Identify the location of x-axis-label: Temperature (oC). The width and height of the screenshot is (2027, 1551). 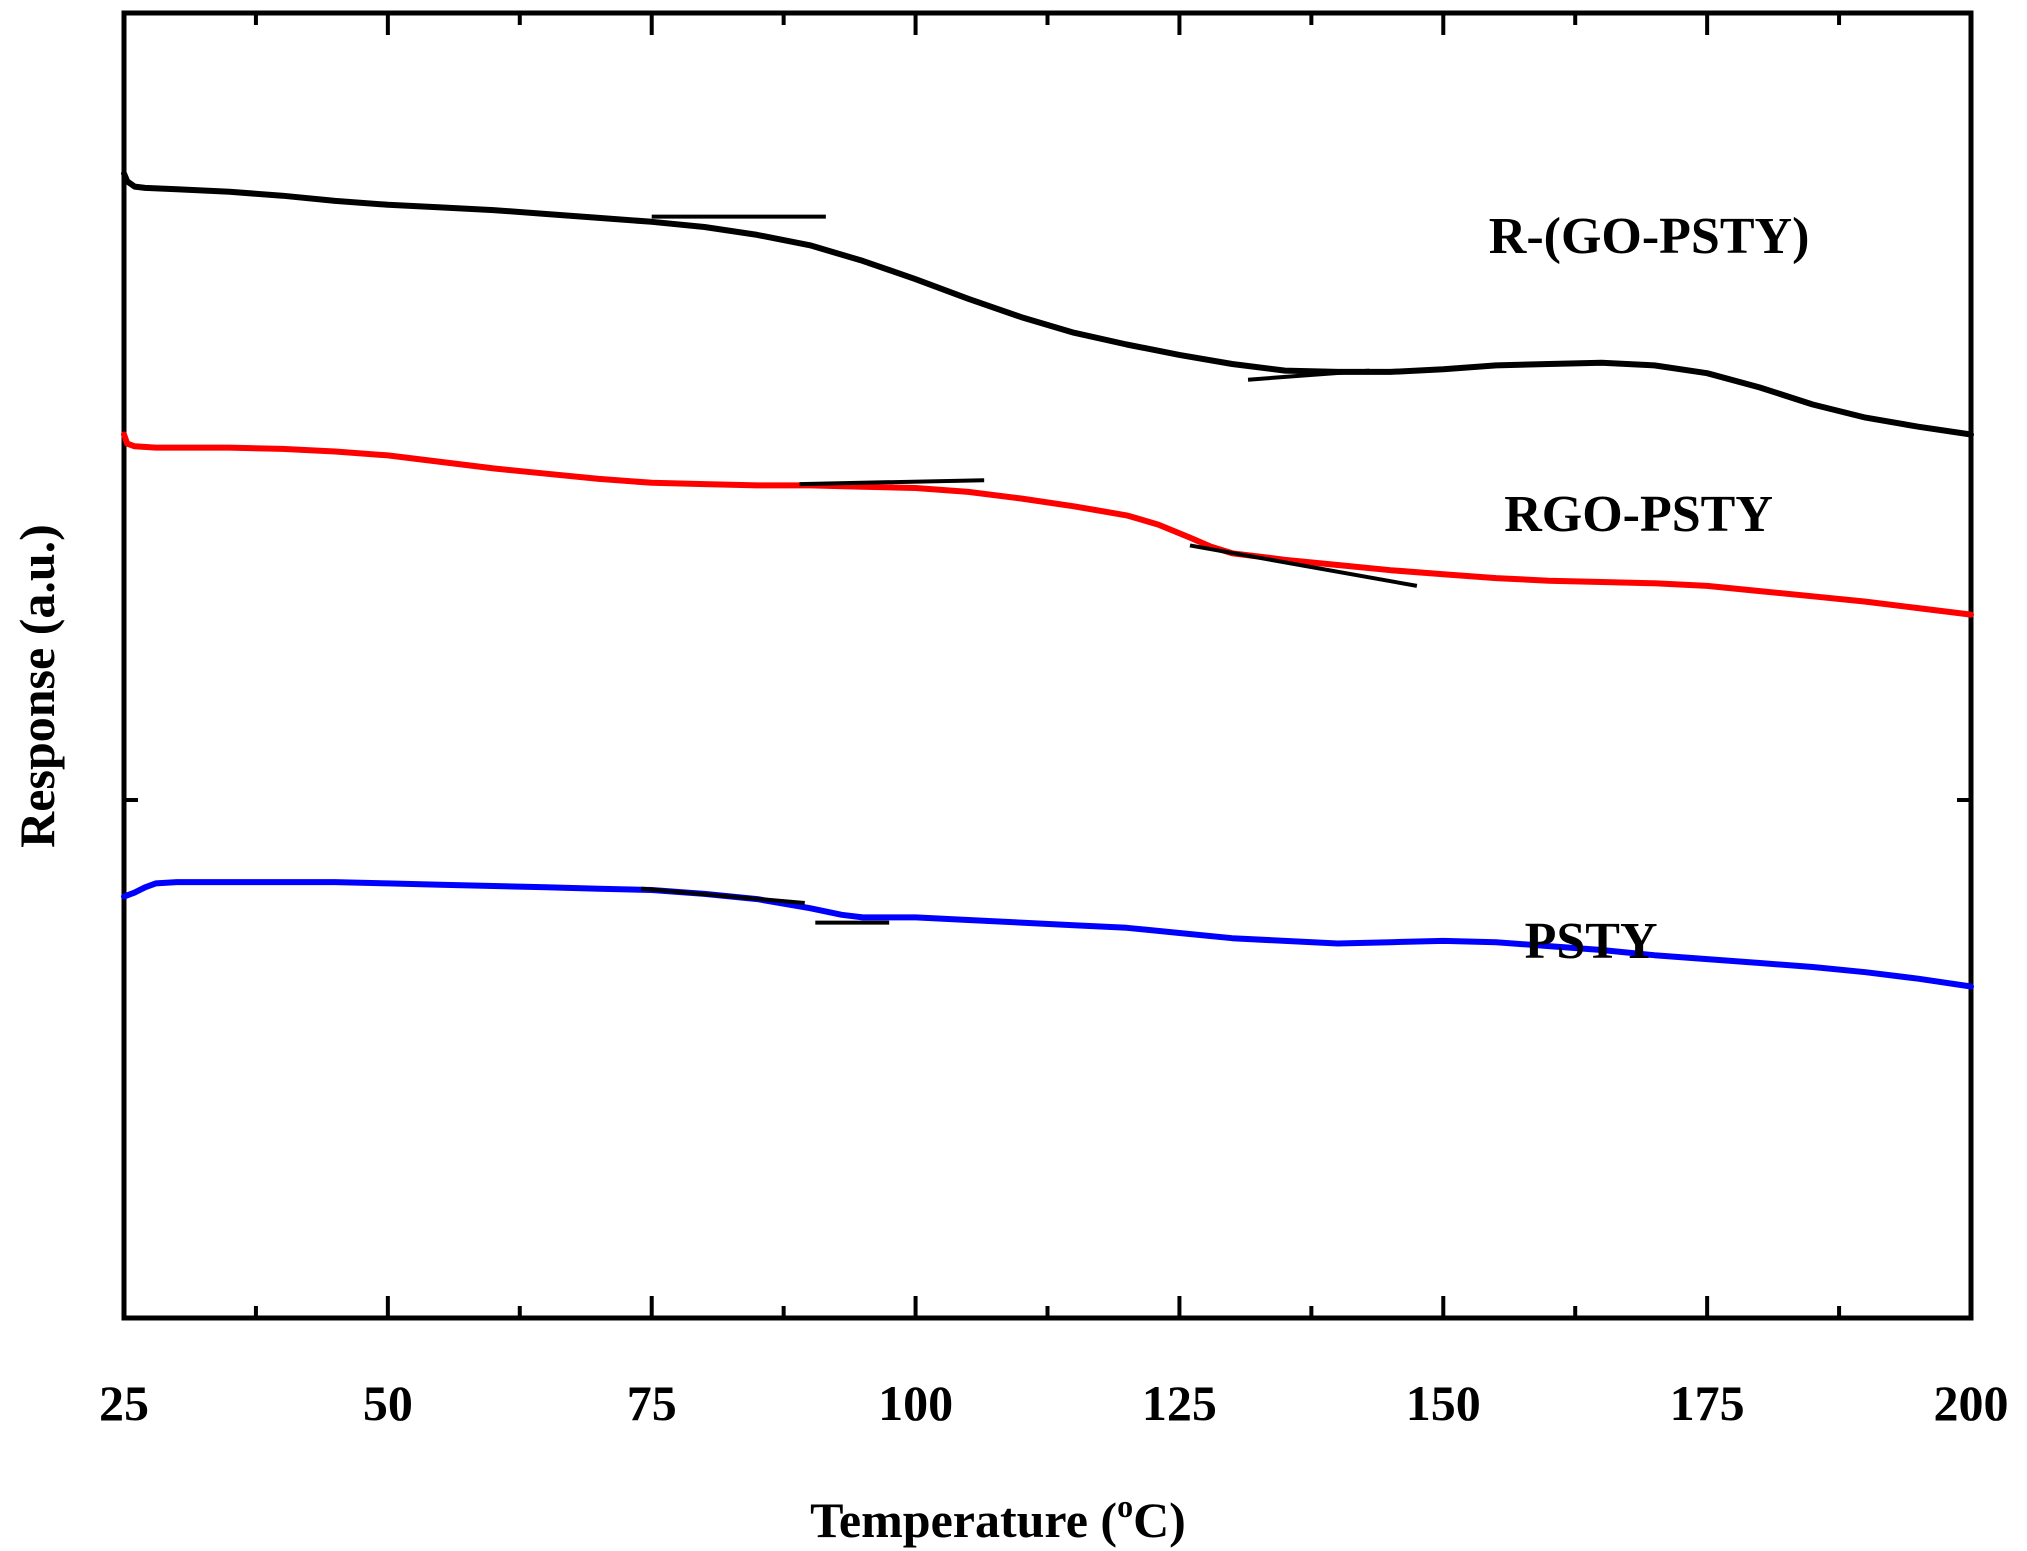
(998, 1518).